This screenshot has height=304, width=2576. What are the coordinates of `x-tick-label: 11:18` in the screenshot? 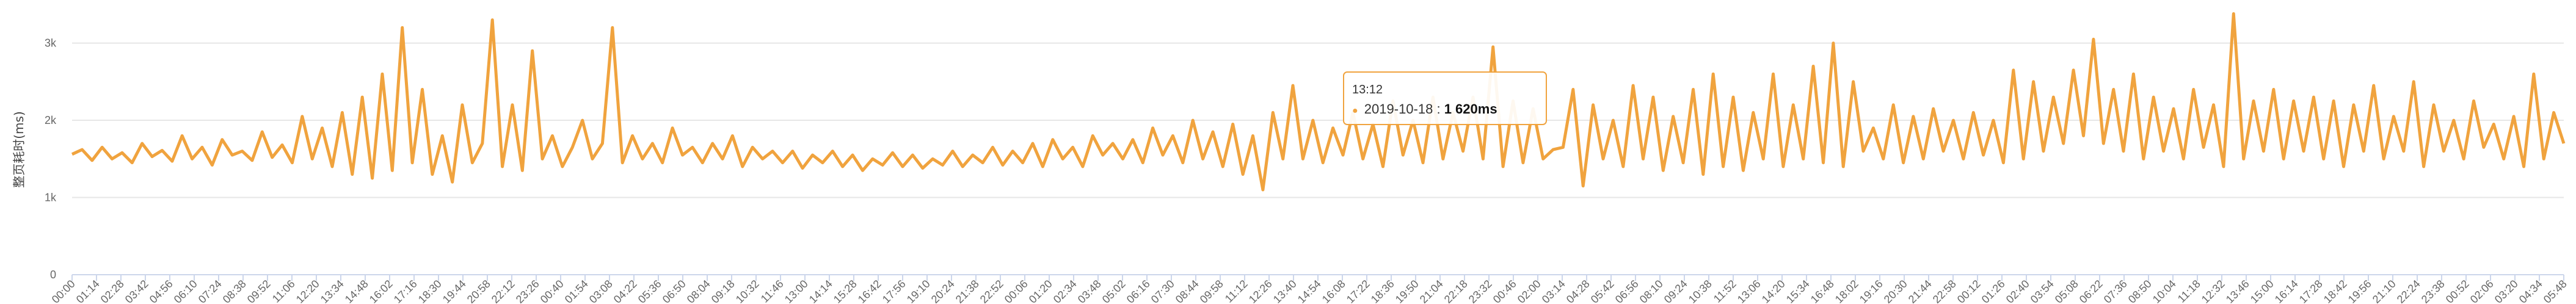 It's located at (2189, 291).